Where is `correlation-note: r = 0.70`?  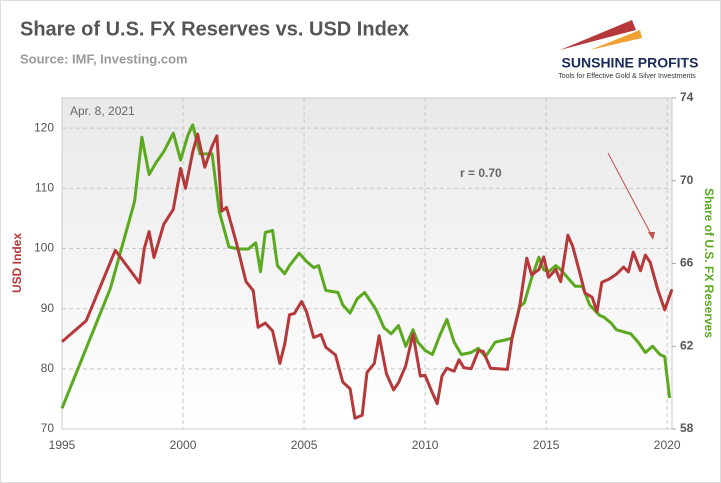 correlation-note: r = 0.70 is located at coordinates (481, 173).